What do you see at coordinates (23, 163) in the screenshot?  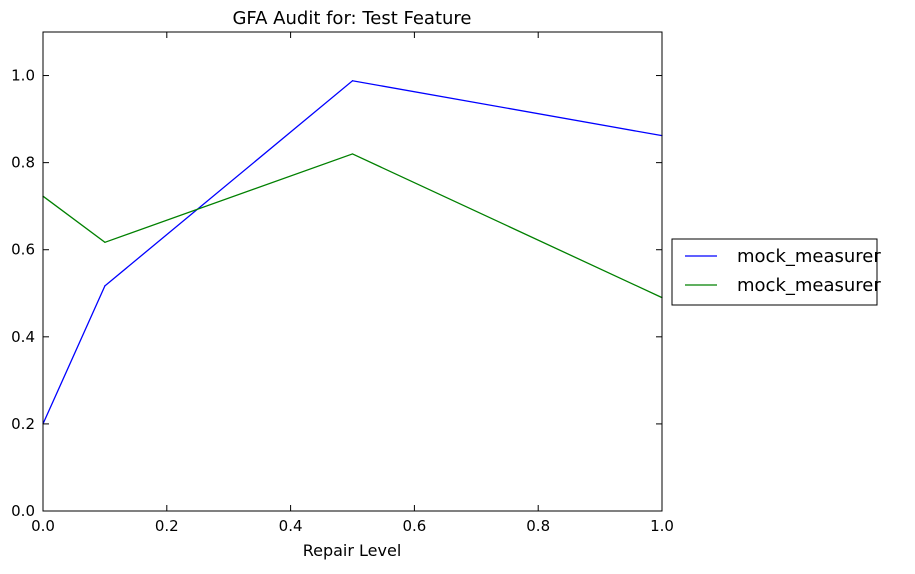 I see `y-tick-label: 0.8` at bounding box center [23, 163].